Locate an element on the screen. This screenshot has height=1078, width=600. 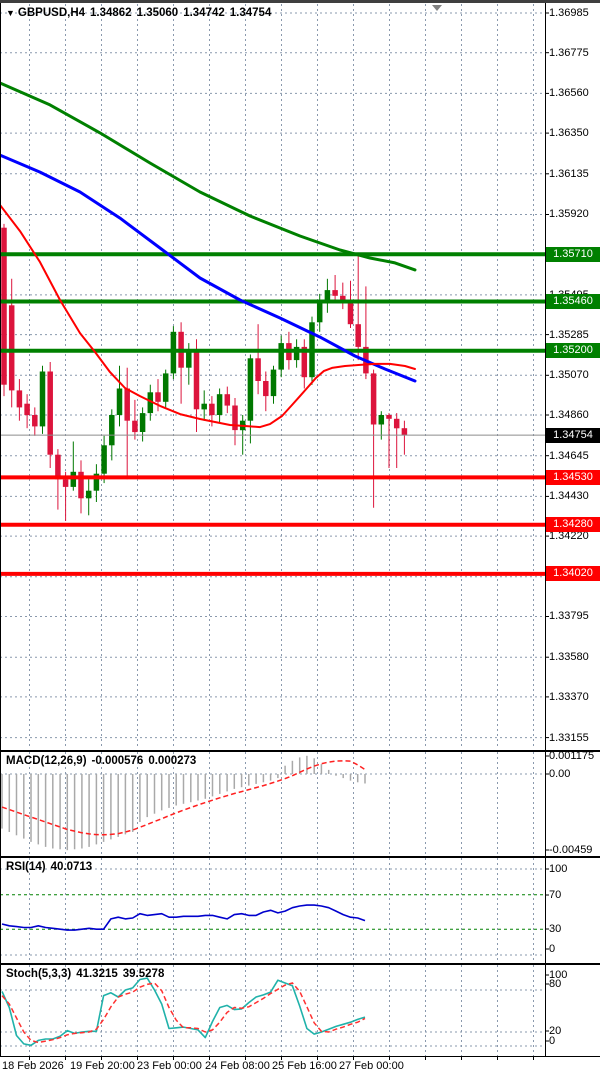
stoch-d-value: 39.5278 is located at coordinates (143, 974).